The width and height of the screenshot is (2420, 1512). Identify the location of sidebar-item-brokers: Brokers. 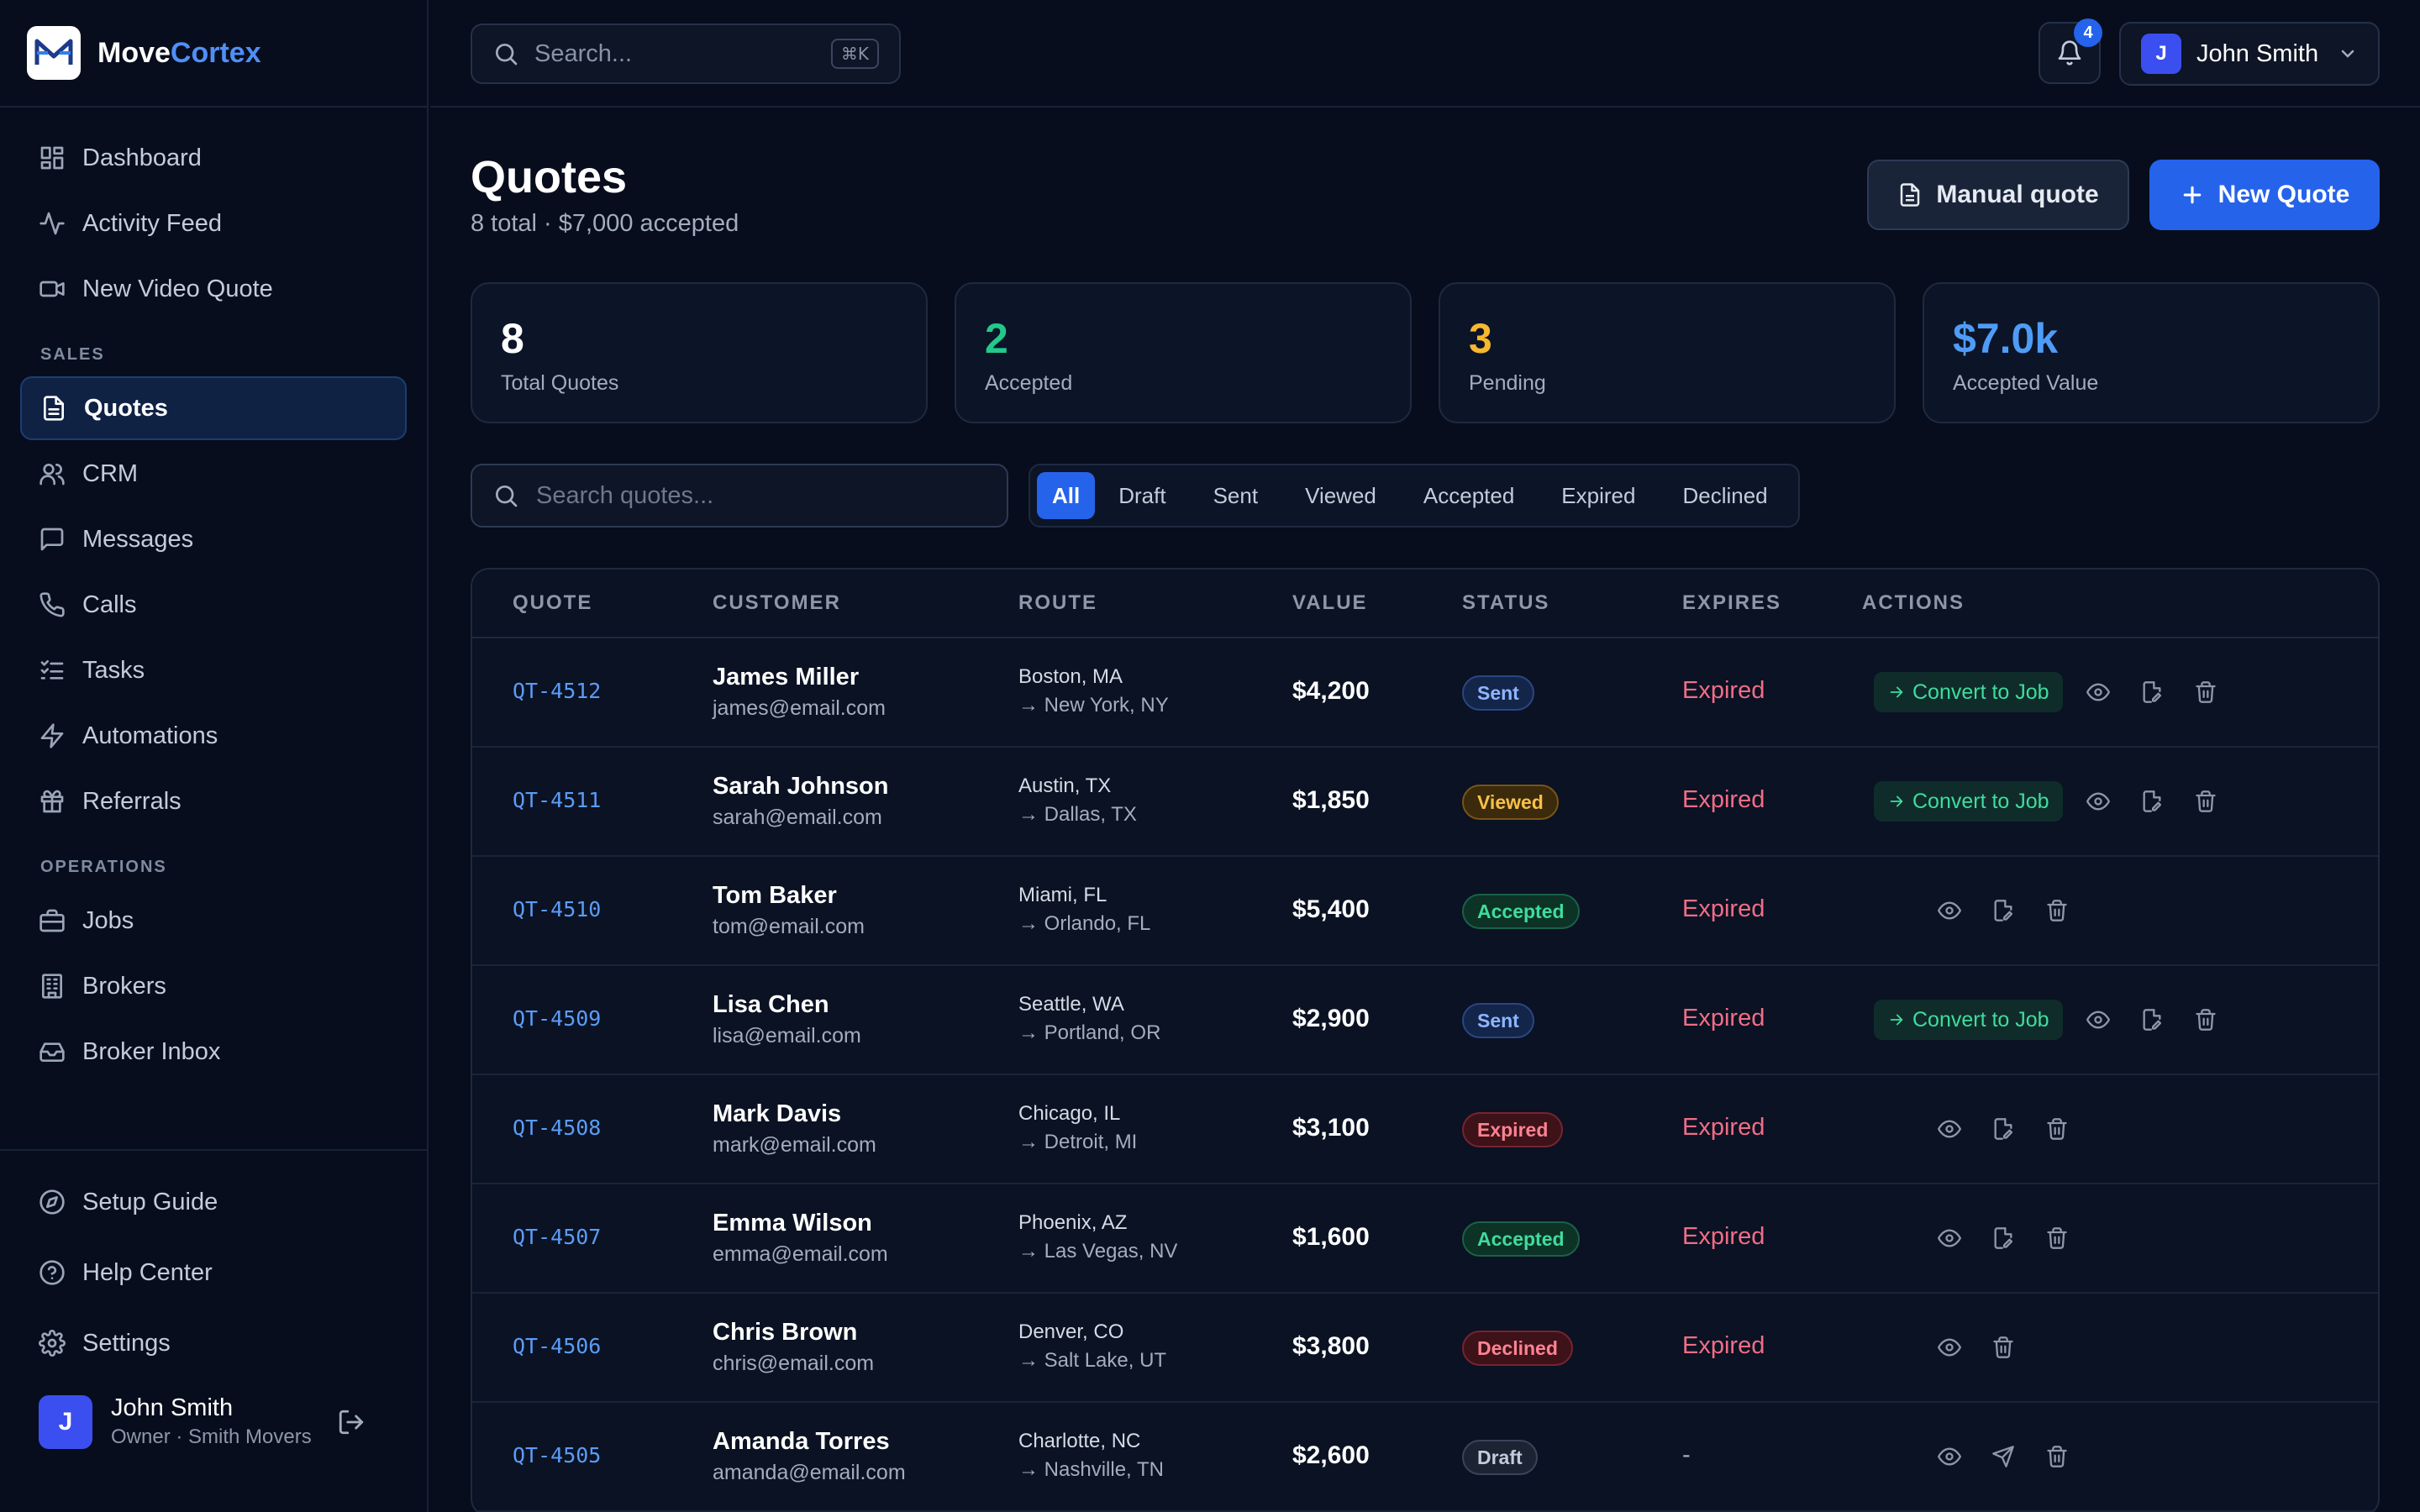
(214, 986).